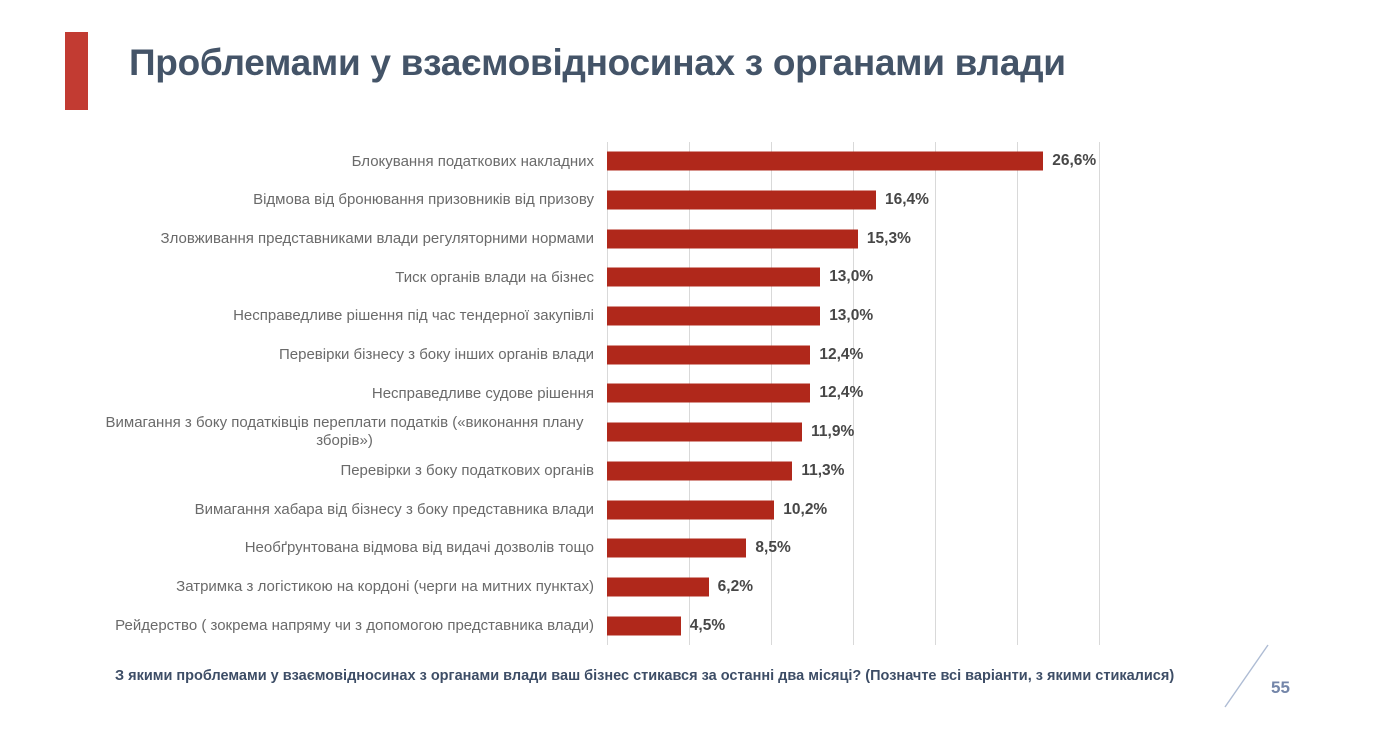 Image resolution: width=1385 pixels, height=750 pixels. Describe the element at coordinates (735, 586) in the screenshot. I see `value-label: 6,2%` at that location.